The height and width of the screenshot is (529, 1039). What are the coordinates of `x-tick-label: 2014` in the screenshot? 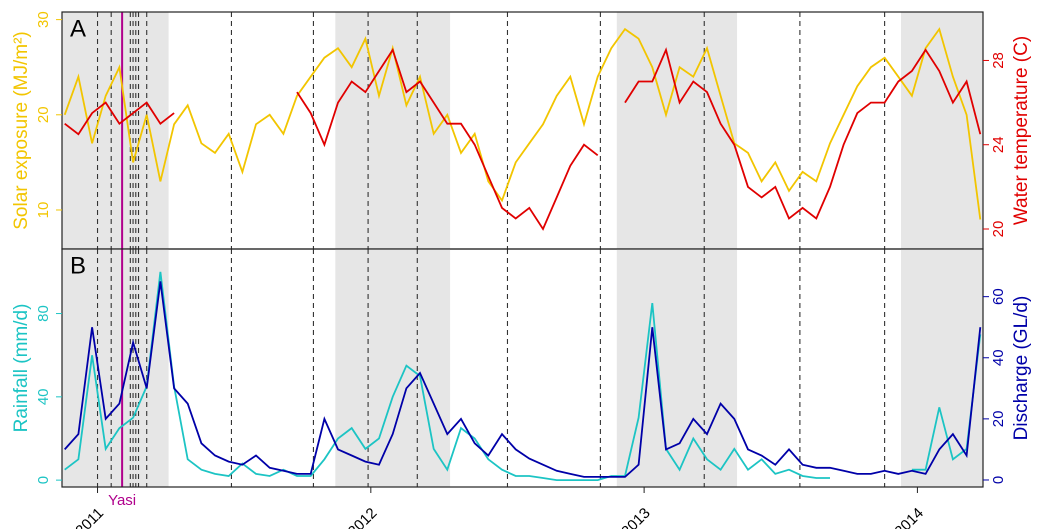 It's located at (909, 517).